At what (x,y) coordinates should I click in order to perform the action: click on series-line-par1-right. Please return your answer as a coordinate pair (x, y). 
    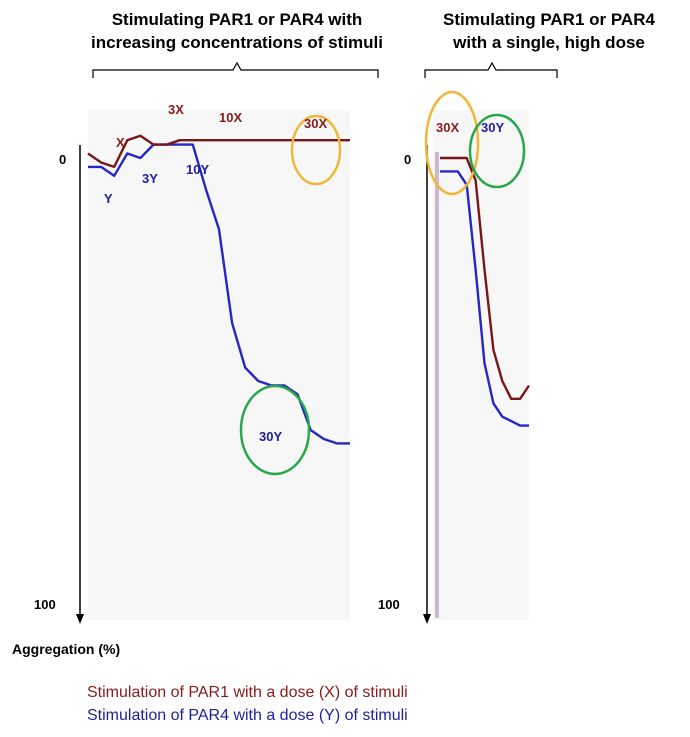
    Looking at the image, I should click on (485, 278).